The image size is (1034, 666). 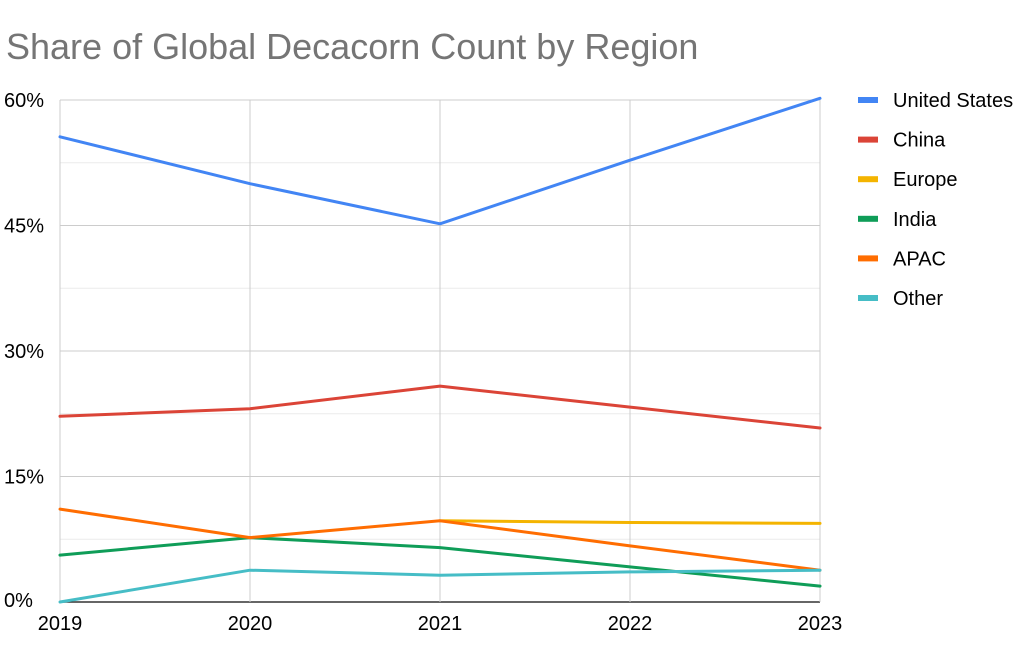 What do you see at coordinates (630, 522) in the screenshot?
I see `series-line-europe` at bounding box center [630, 522].